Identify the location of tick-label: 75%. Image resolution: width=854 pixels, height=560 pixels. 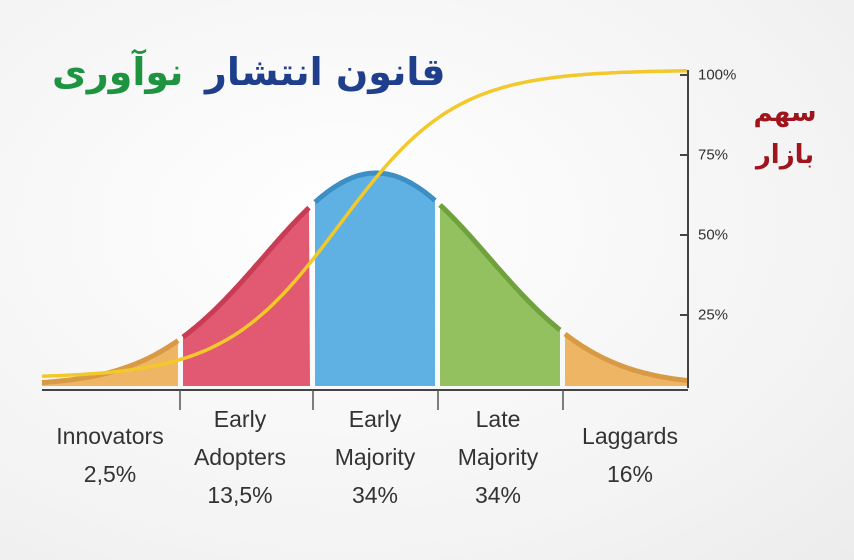
(713, 155).